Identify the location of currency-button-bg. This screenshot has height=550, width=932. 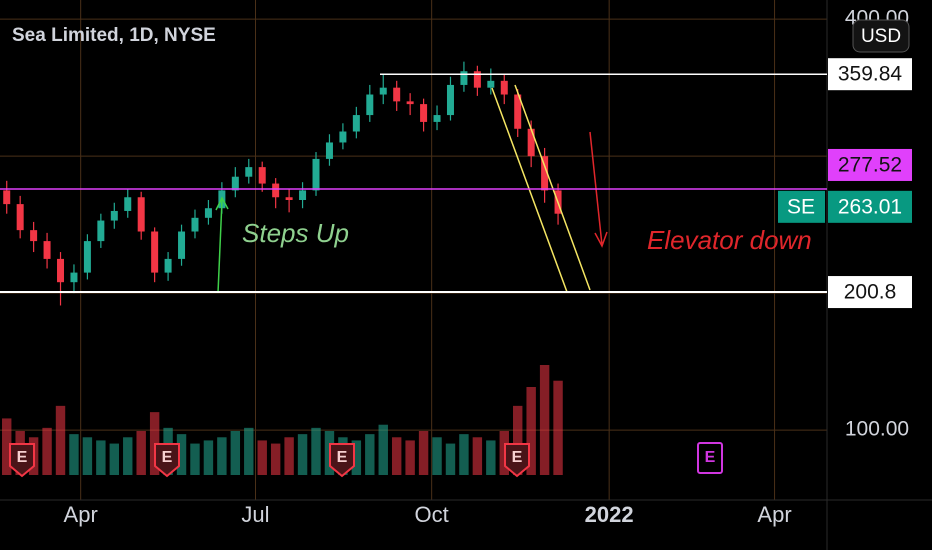
(881, 36).